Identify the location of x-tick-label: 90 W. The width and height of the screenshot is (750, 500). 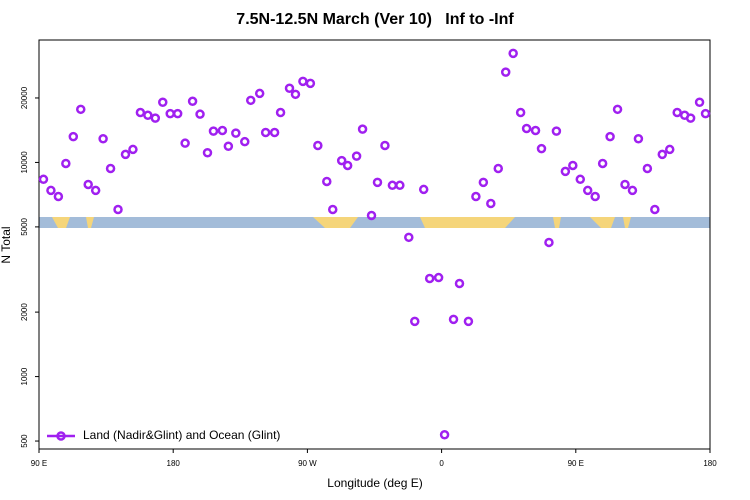
(307, 463).